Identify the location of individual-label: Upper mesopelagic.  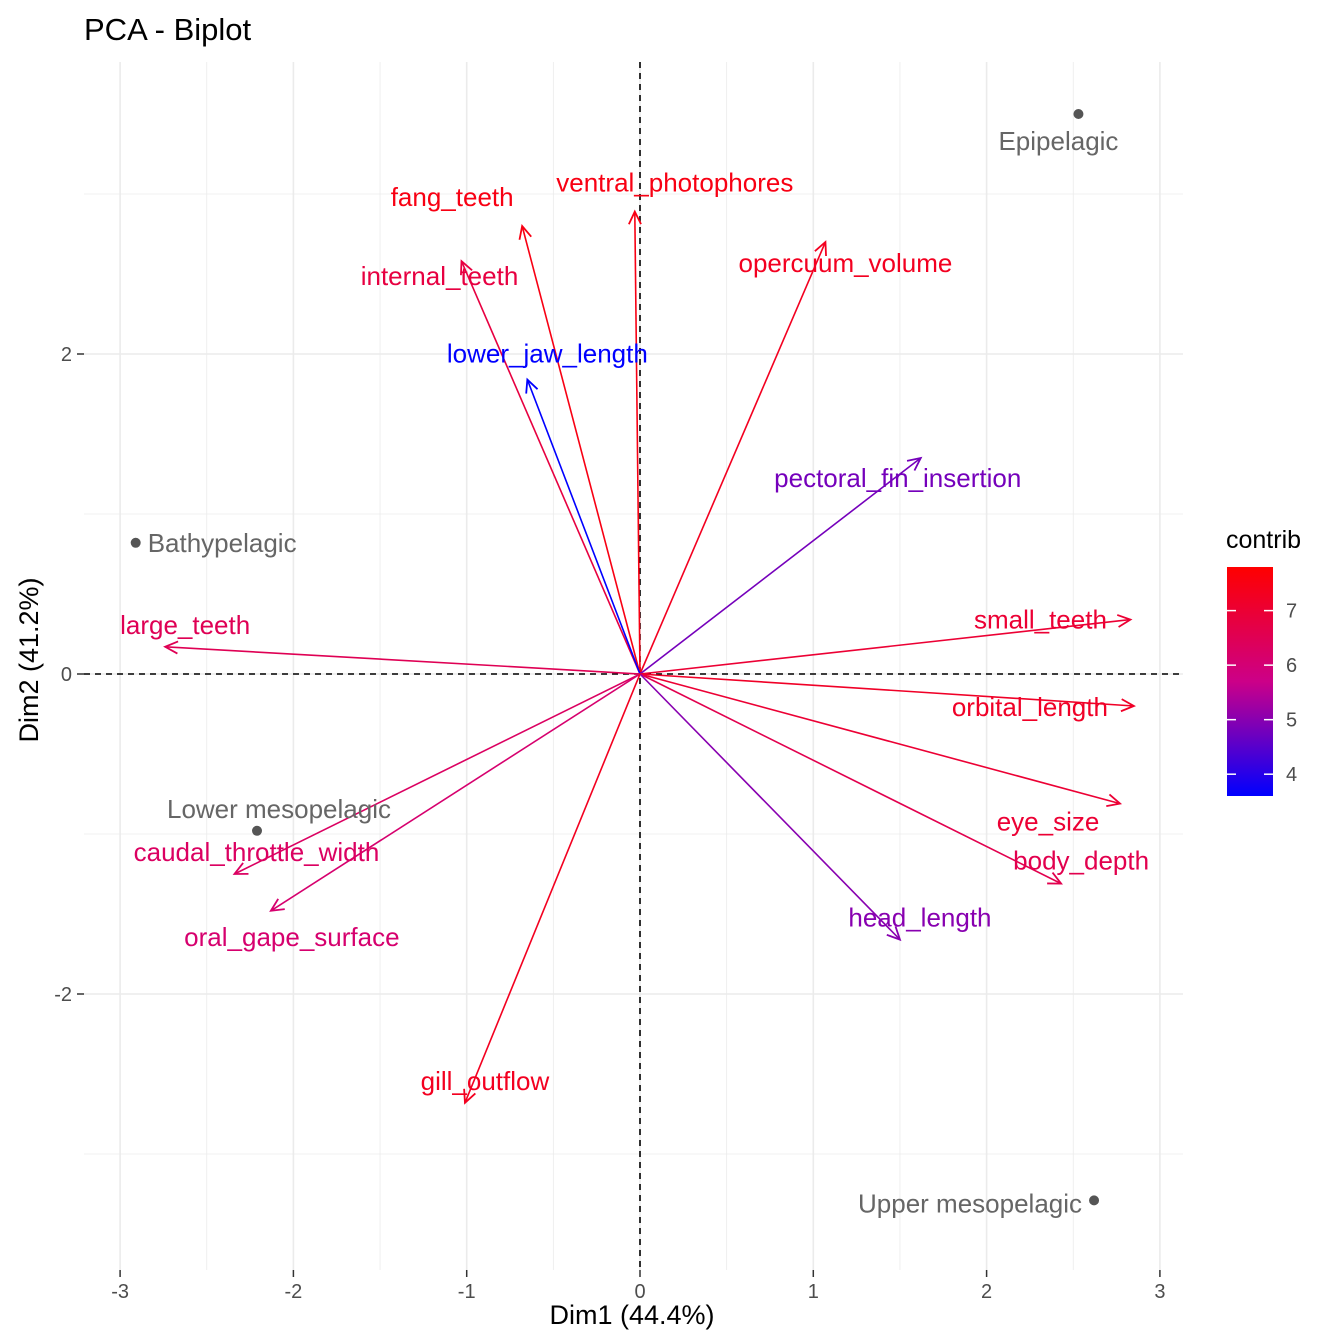
(970, 1203).